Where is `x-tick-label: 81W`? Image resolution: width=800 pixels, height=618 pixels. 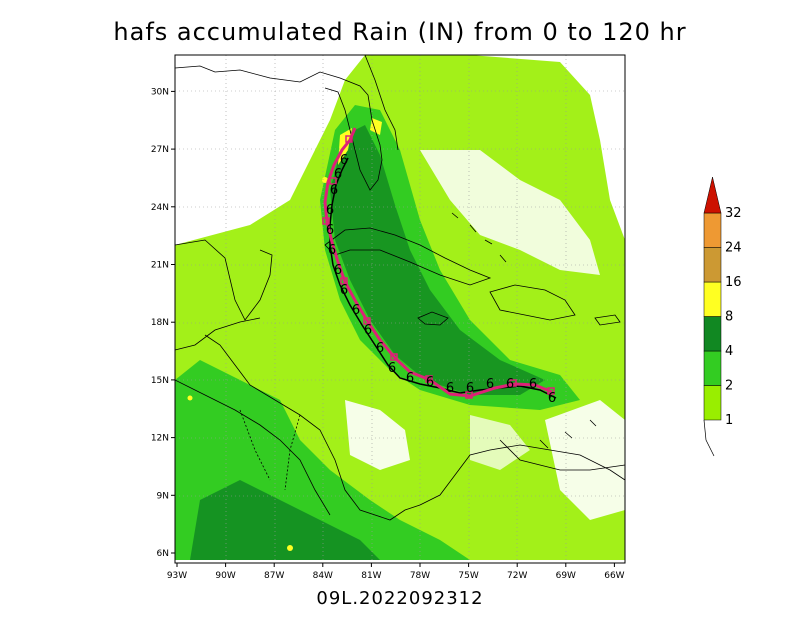 x-tick-label: 81W is located at coordinates (371, 576).